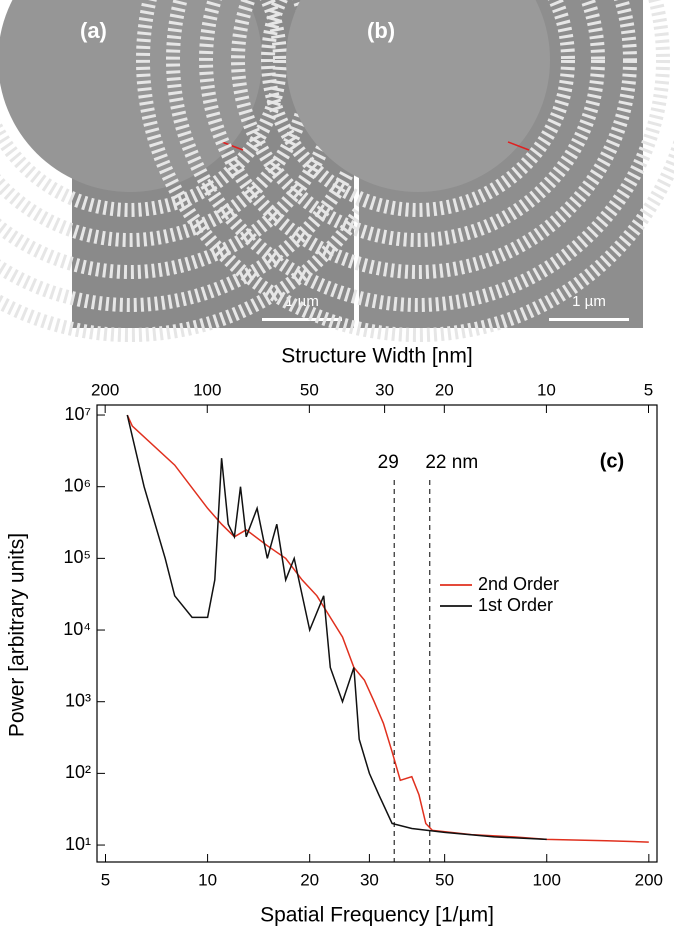 Image resolution: width=674 pixels, height=943 pixels. I want to click on y-tick-label: 10⁴, so click(77, 629).